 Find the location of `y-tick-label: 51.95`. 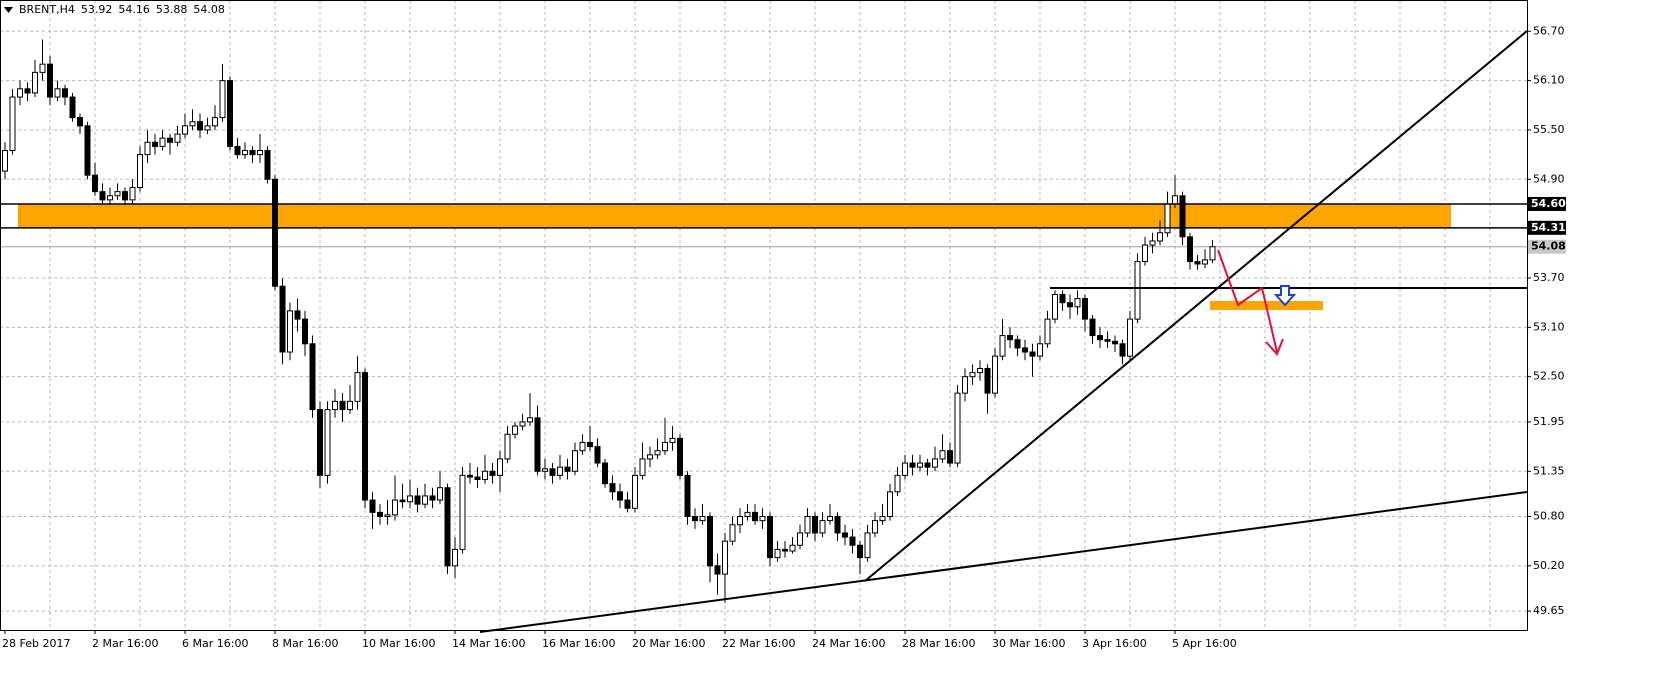

y-tick-label: 51.95 is located at coordinates (1549, 421).